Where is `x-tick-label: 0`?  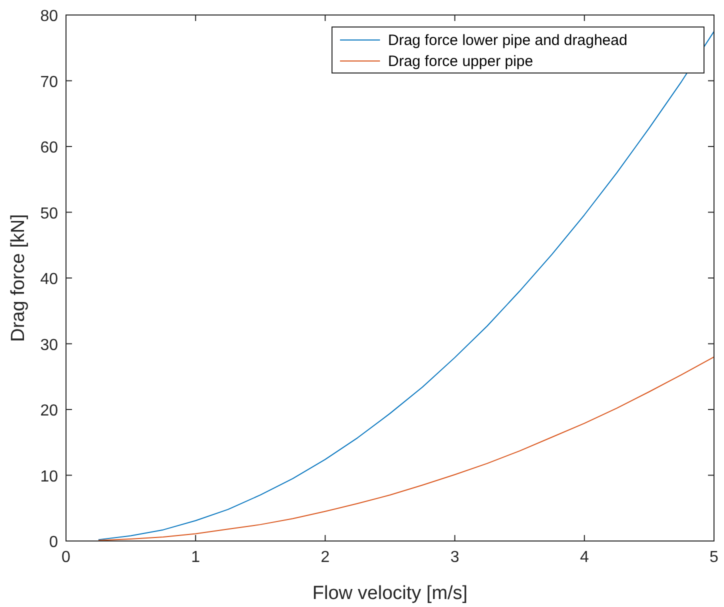
x-tick-label: 0 is located at coordinates (66, 557).